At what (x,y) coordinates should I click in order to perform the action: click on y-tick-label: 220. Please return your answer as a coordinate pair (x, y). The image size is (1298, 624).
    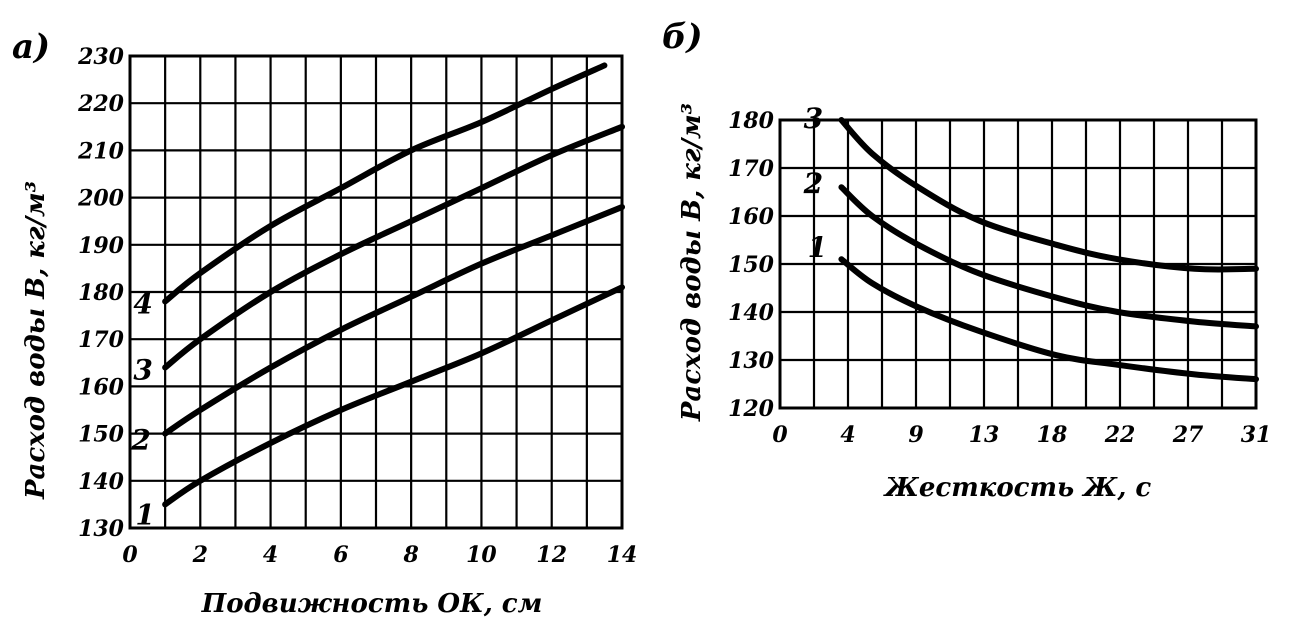
    Looking at the image, I should click on (101, 104).